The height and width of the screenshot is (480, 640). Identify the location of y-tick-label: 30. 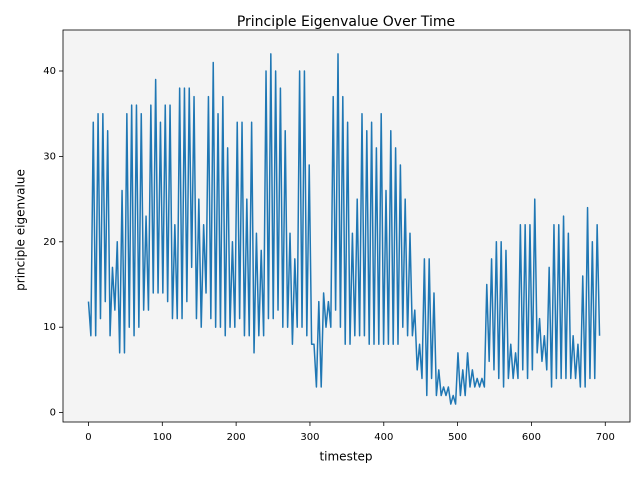
(49, 156).